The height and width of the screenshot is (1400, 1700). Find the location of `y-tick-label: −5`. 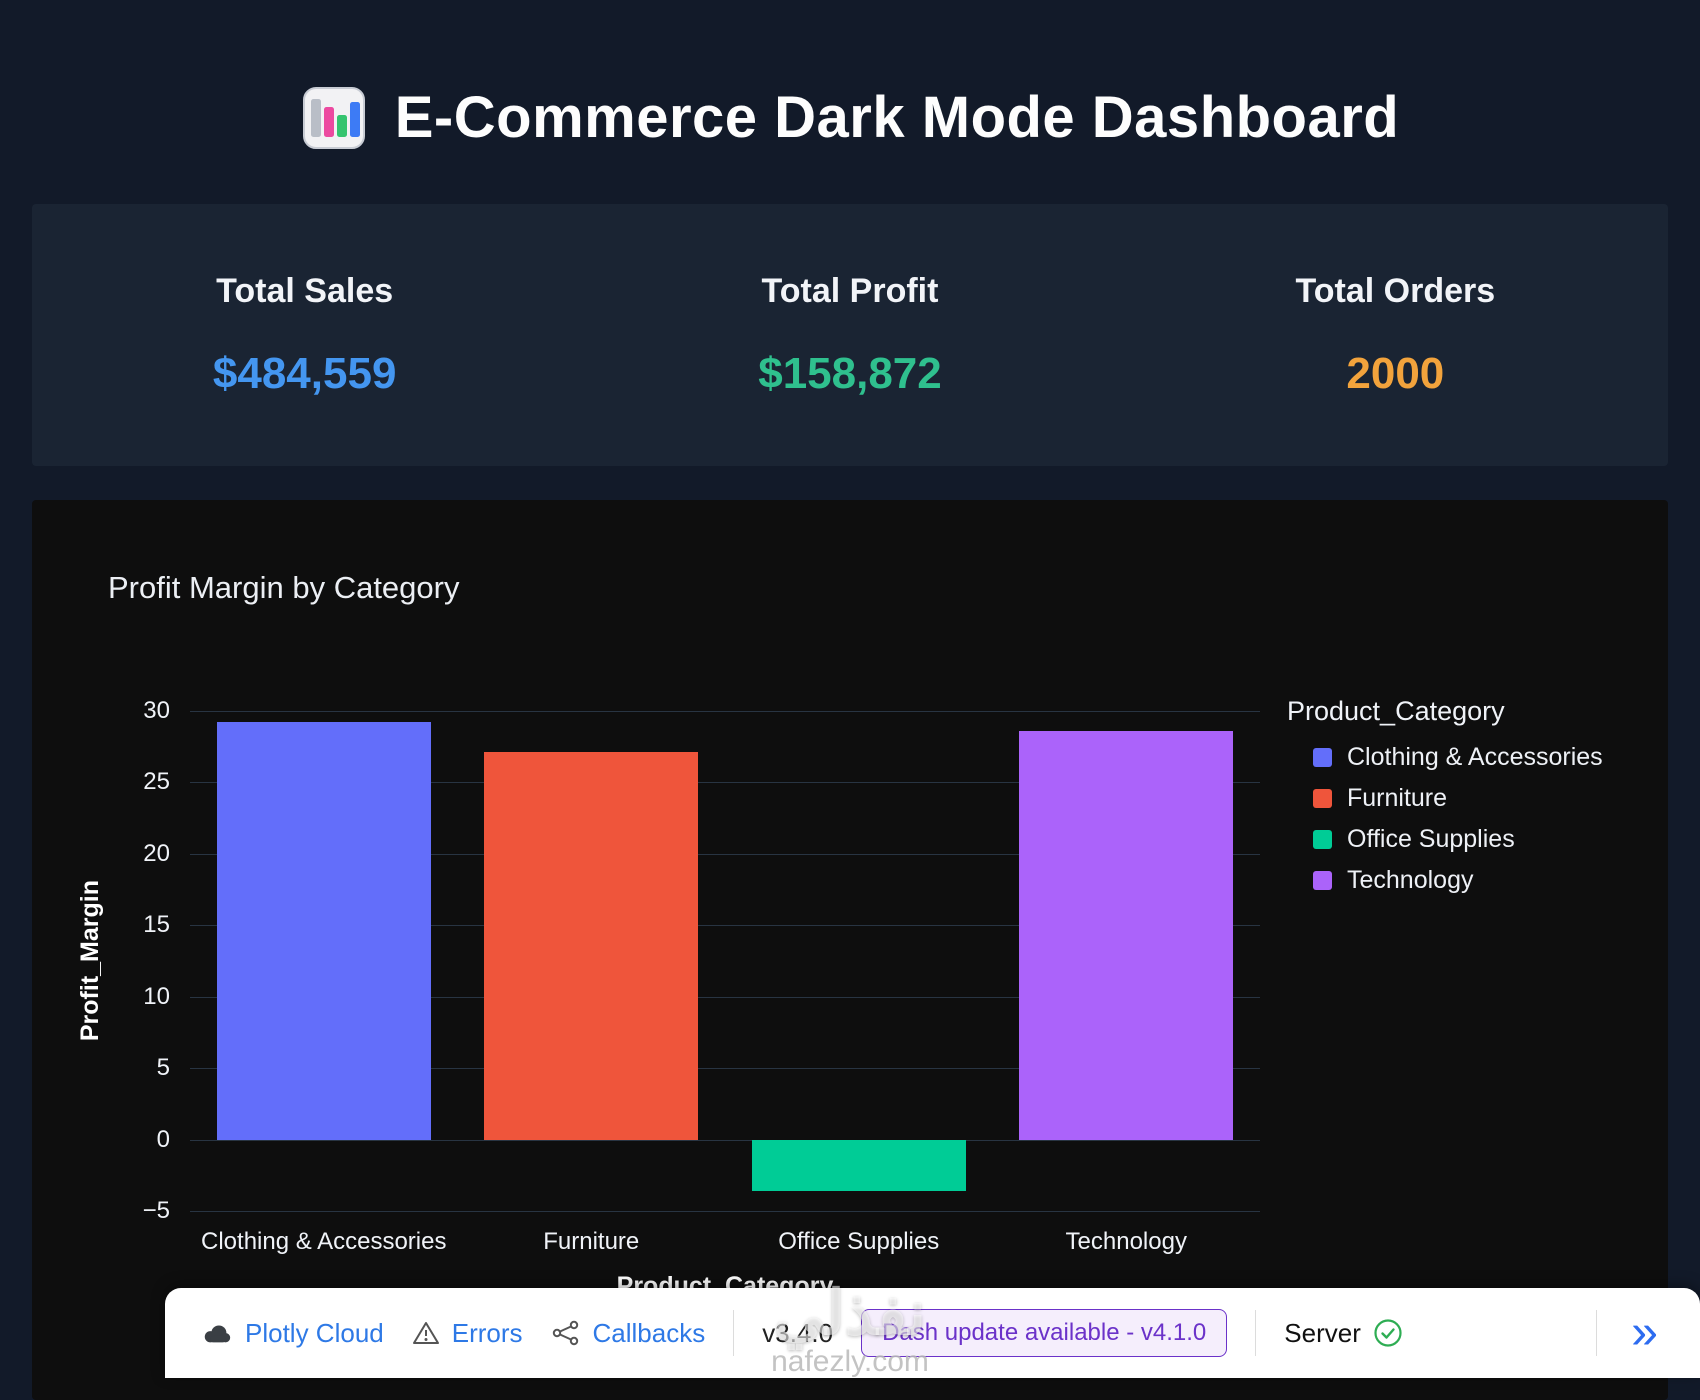

y-tick-label: −5 is located at coordinates (156, 1210).